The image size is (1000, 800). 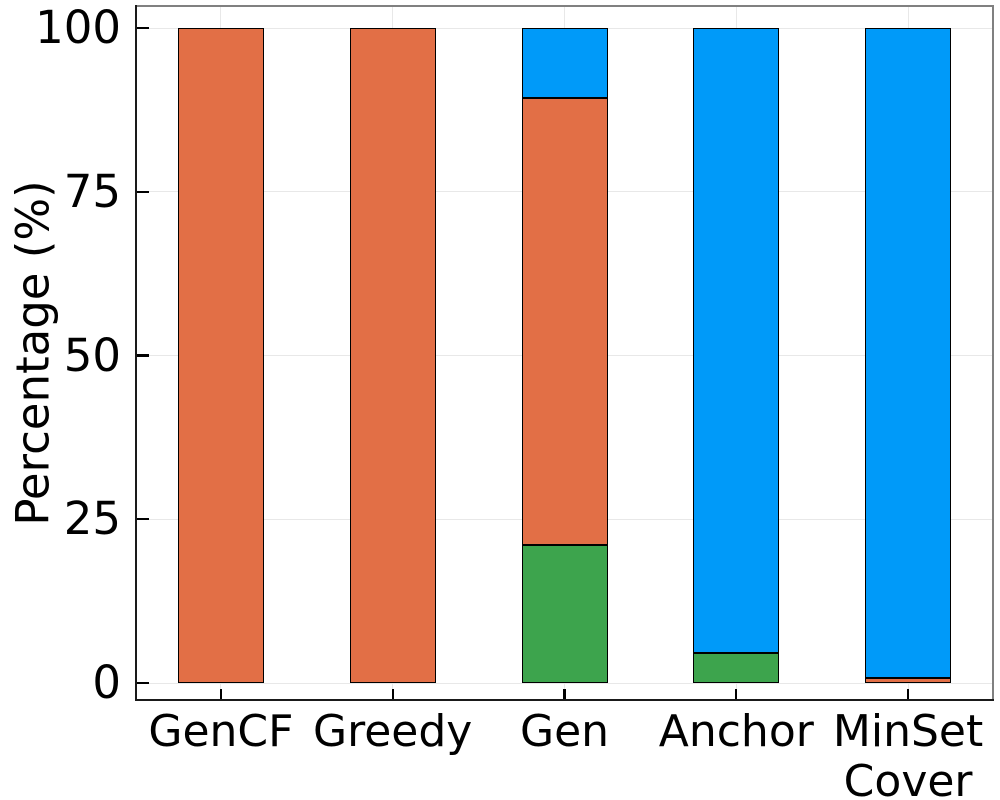 What do you see at coordinates (564, 6) in the screenshot?
I see `plot-frame-top` at bounding box center [564, 6].